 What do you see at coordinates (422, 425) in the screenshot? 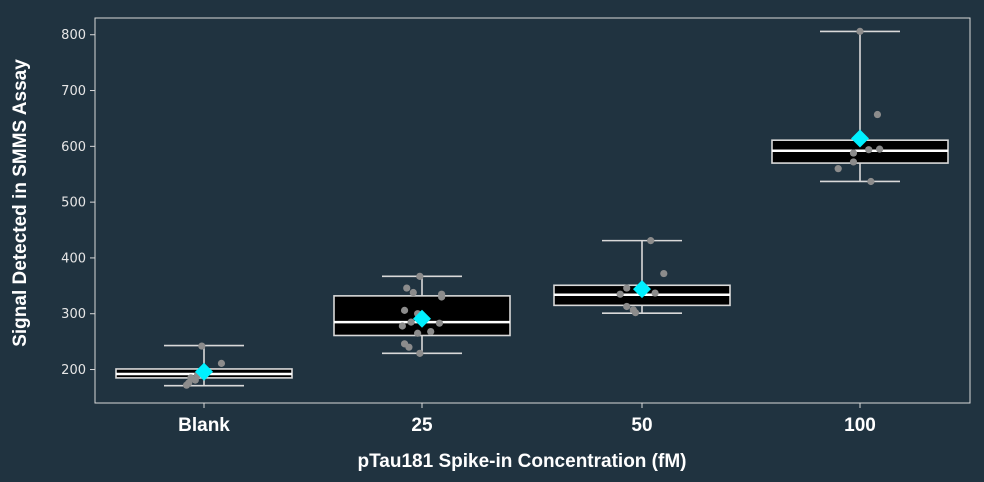
I see `x-tick-label: 25` at bounding box center [422, 425].